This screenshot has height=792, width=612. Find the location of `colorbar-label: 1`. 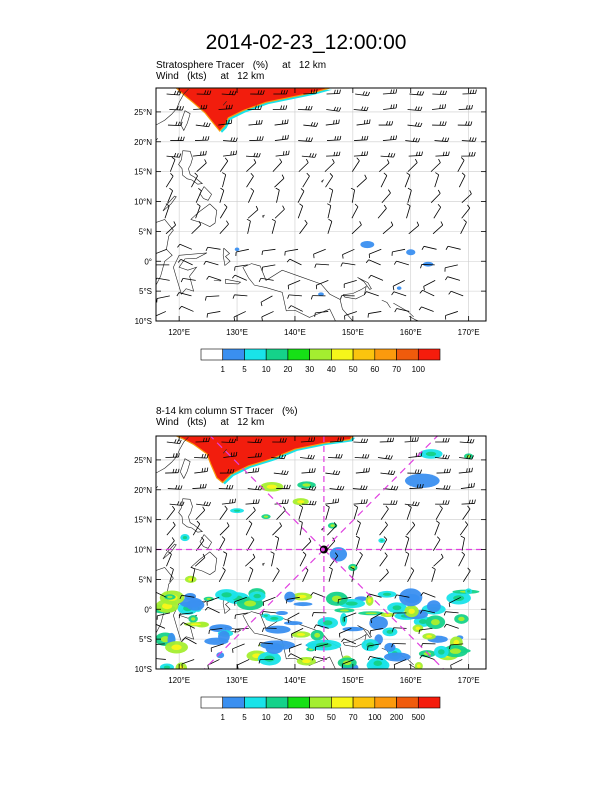

colorbar-label: 1 is located at coordinates (223, 369).